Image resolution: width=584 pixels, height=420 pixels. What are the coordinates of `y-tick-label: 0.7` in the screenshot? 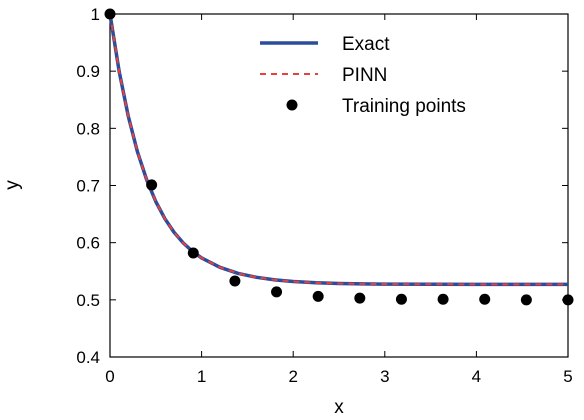 It's located at (88, 186).